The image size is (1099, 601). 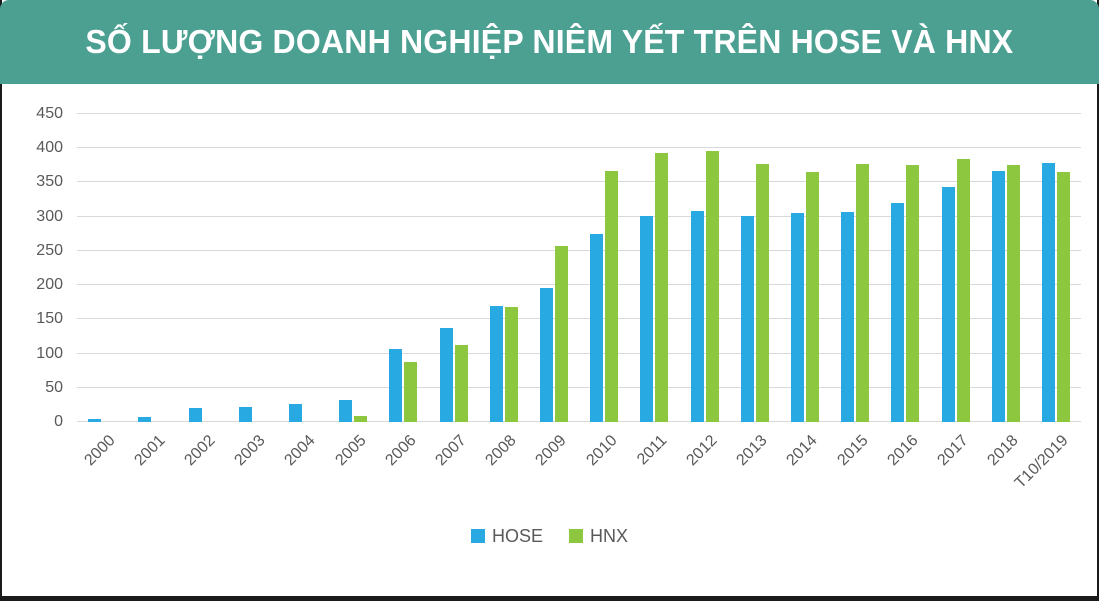 I want to click on y-tick-label-450: 450, so click(x=49, y=113).